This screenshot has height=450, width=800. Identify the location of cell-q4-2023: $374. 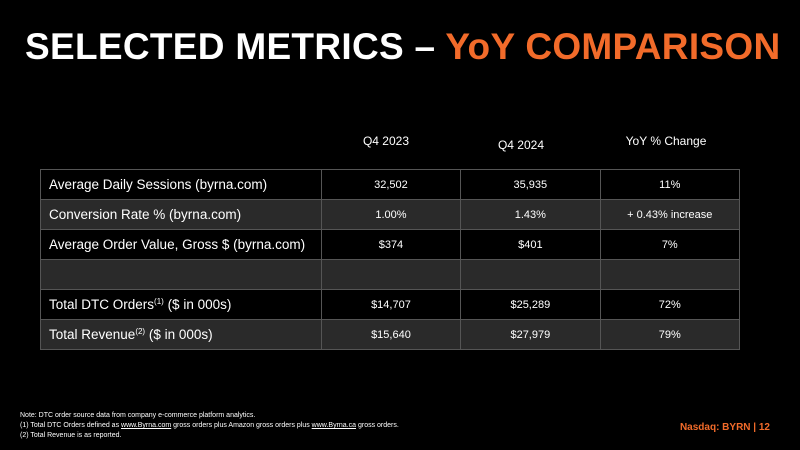
(391, 244).